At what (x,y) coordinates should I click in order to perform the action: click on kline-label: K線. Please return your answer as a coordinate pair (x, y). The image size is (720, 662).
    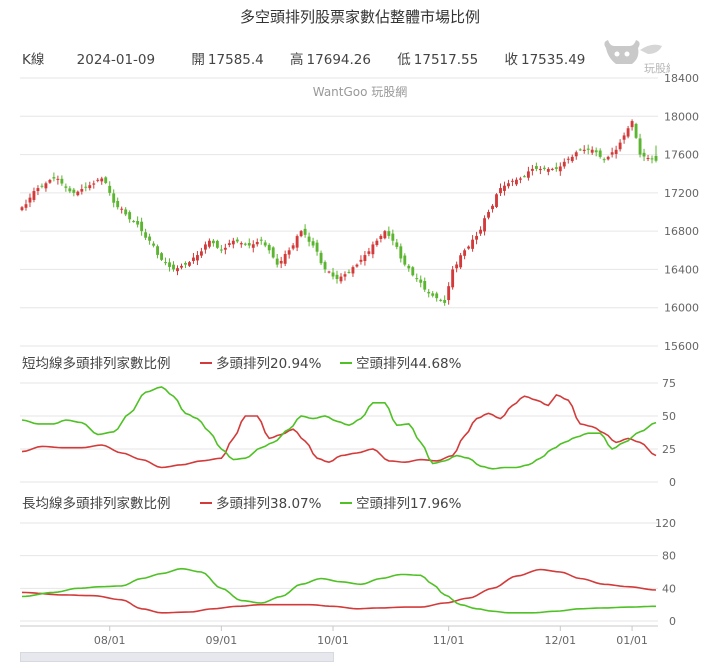
    Looking at the image, I should click on (33, 60).